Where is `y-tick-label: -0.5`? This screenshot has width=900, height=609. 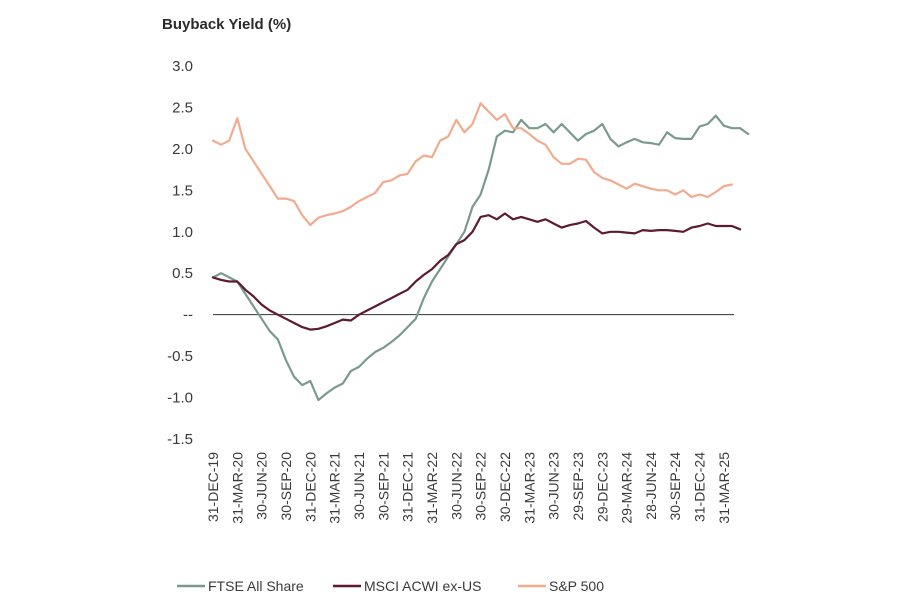 y-tick-label: -0.5 is located at coordinates (180, 356).